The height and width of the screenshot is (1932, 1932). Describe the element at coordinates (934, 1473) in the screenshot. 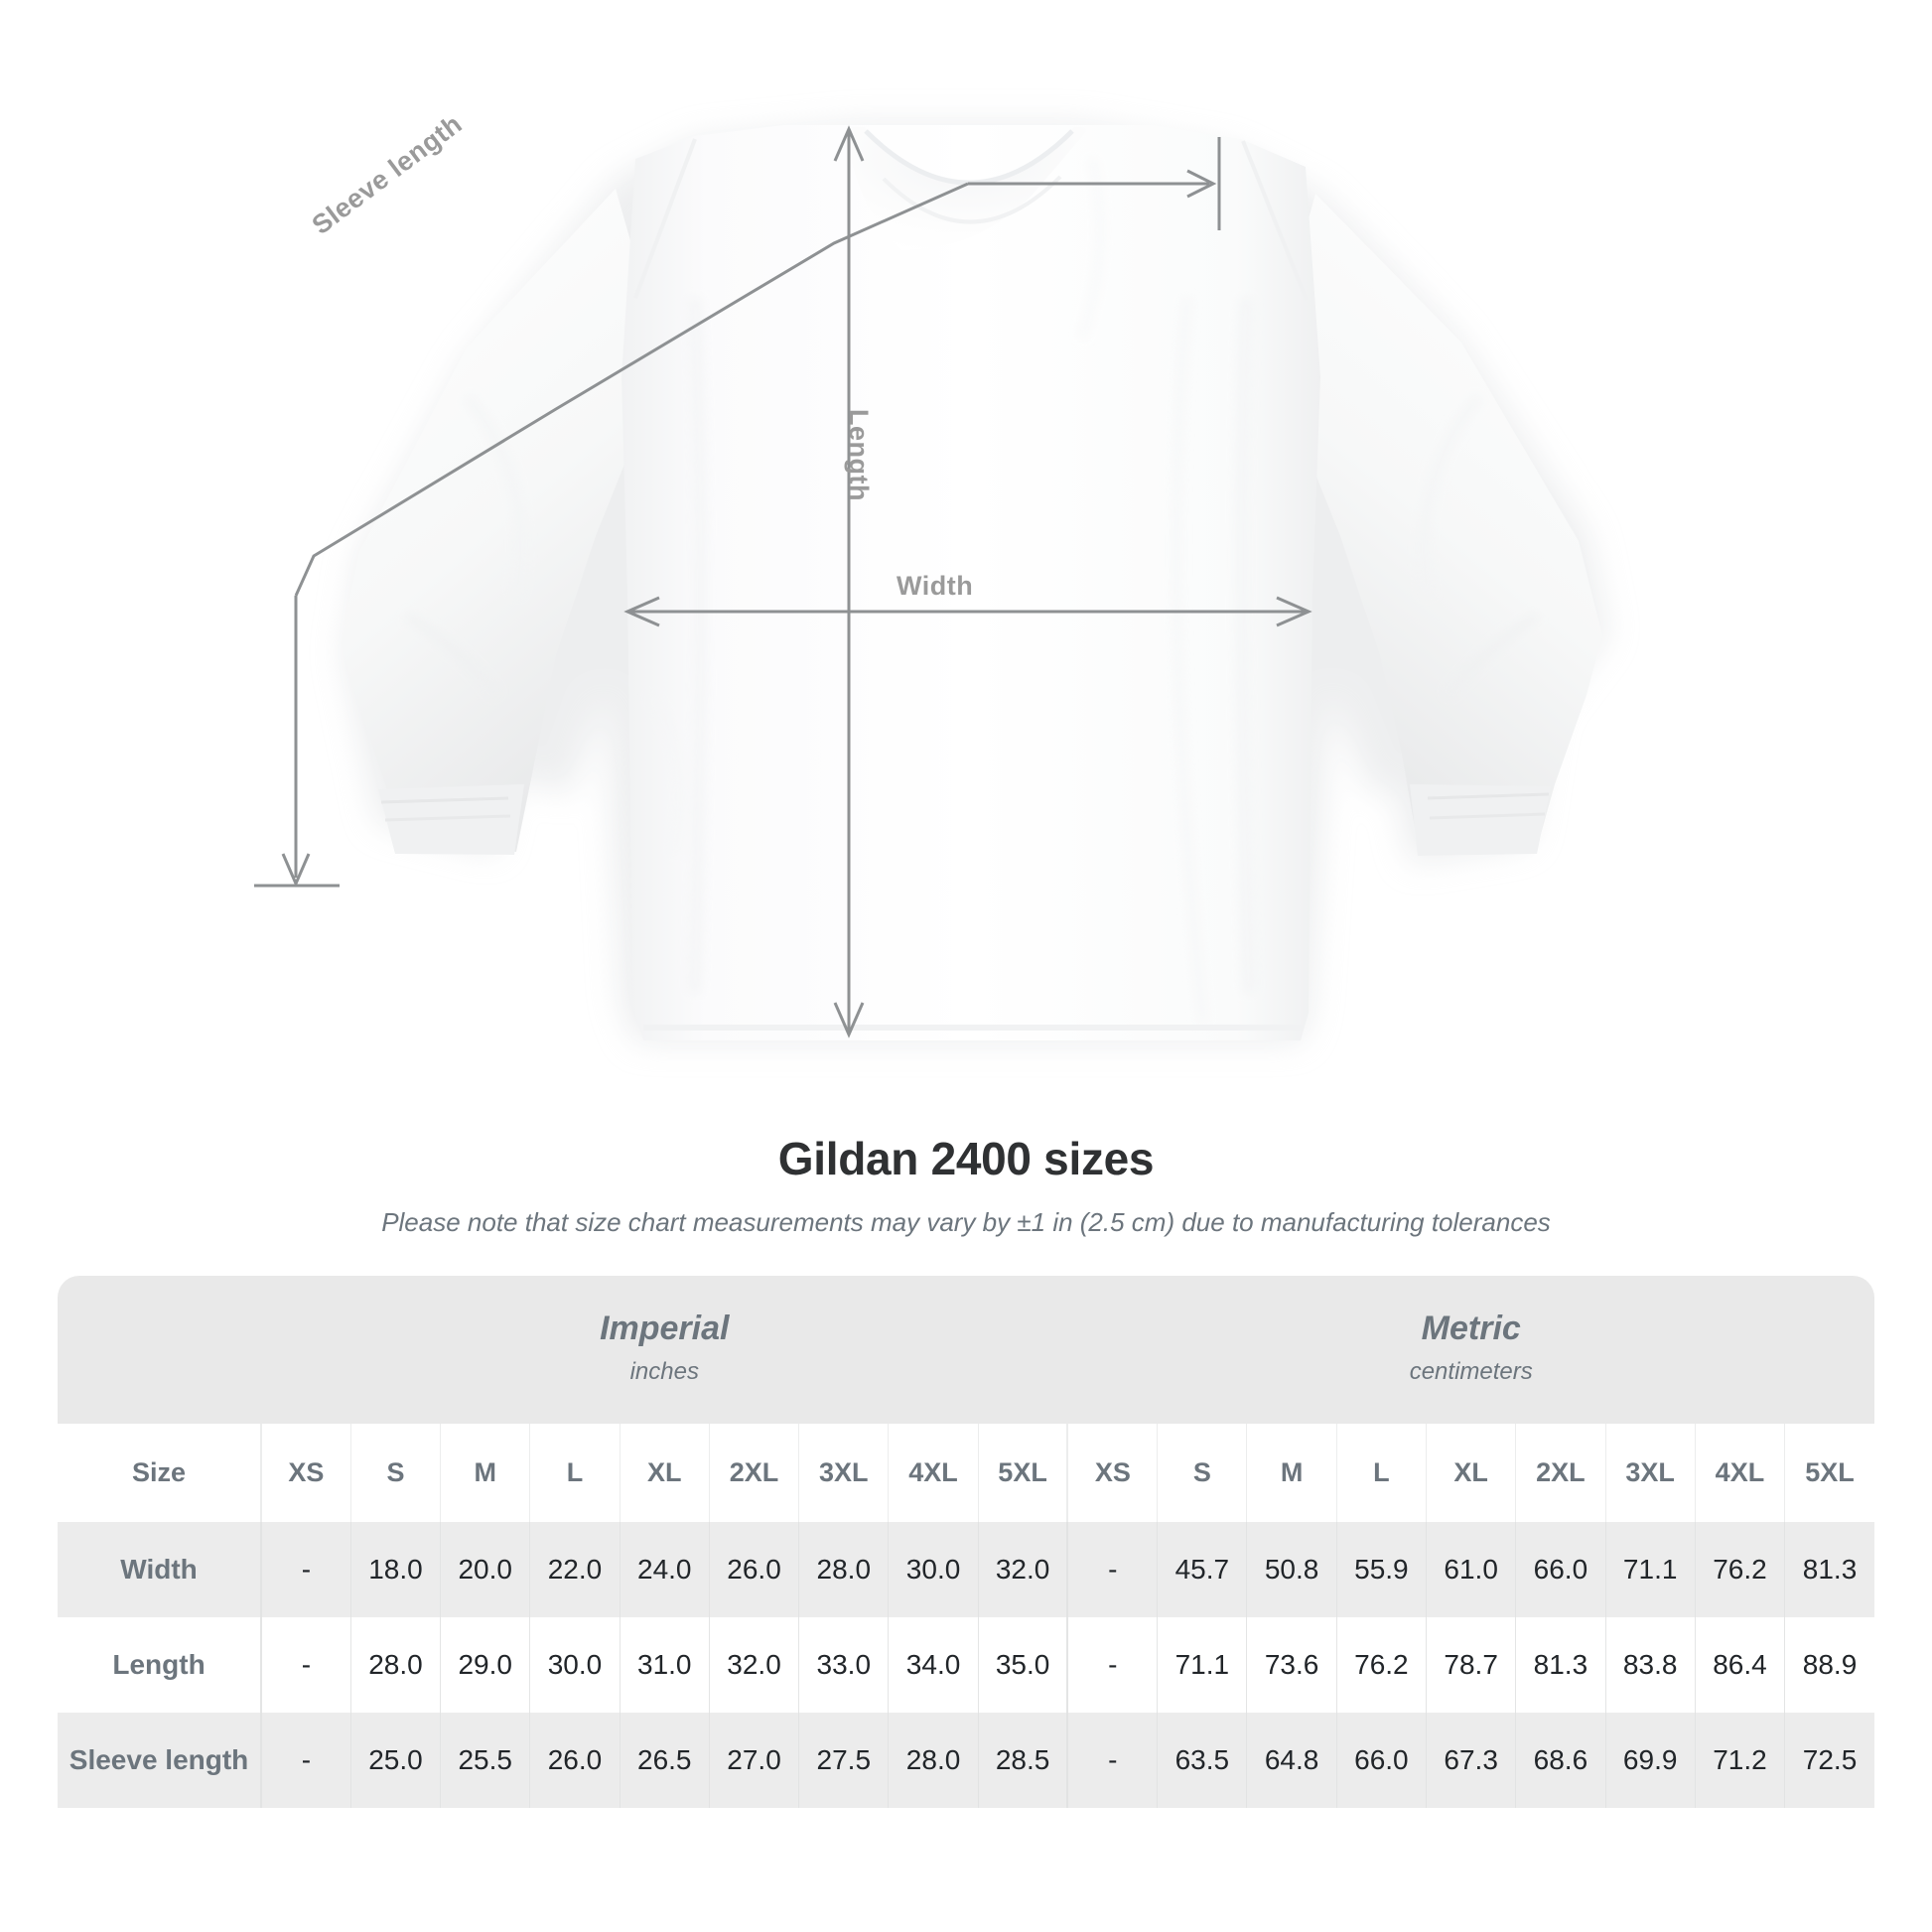

I see `column-header-imperial-4xl: 4XL` at that location.